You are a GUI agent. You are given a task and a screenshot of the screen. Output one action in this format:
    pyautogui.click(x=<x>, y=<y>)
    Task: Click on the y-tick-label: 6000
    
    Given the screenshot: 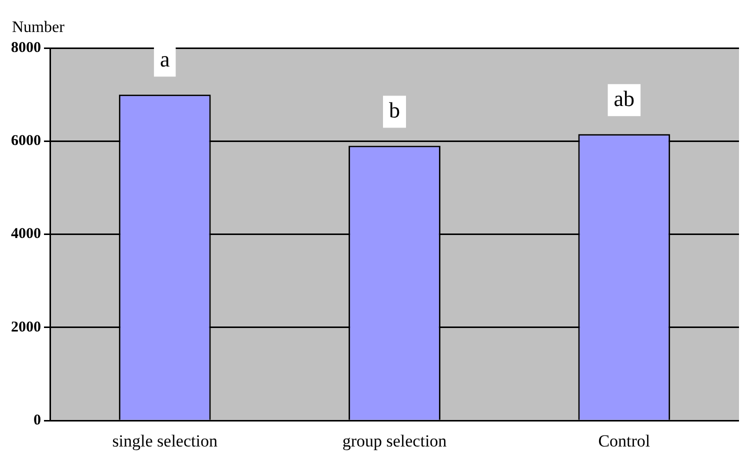 What is the action you would take?
    pyautogui.click(x=26, y=141)
    